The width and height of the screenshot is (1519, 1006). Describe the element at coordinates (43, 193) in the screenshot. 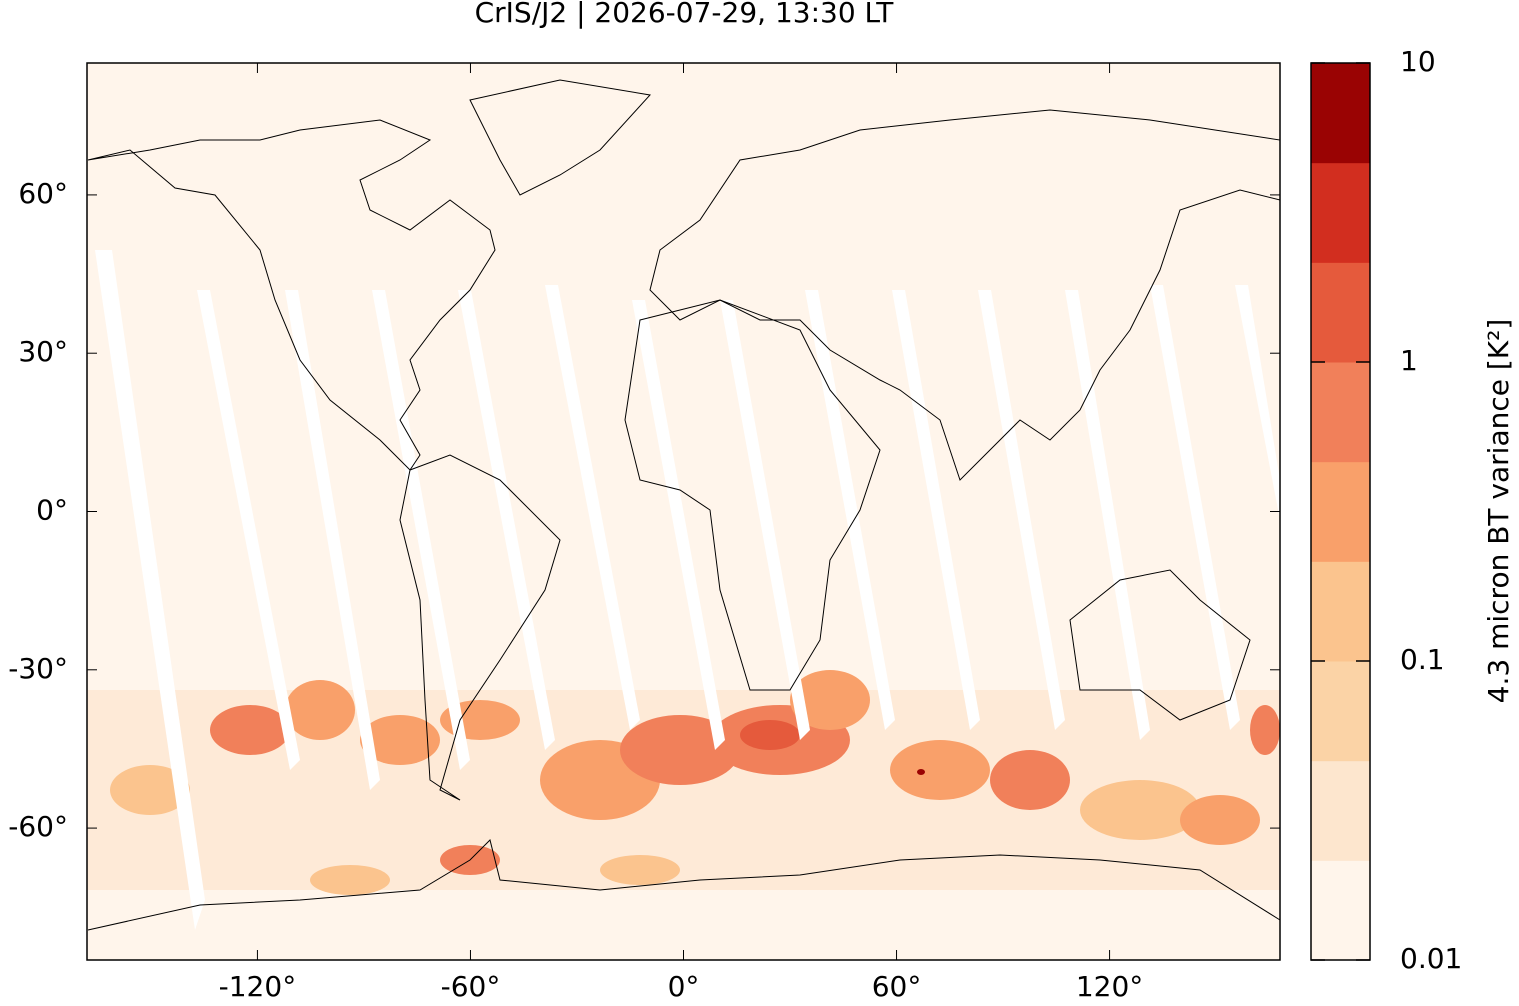

I see `y-tick-label: 60°` at that location.